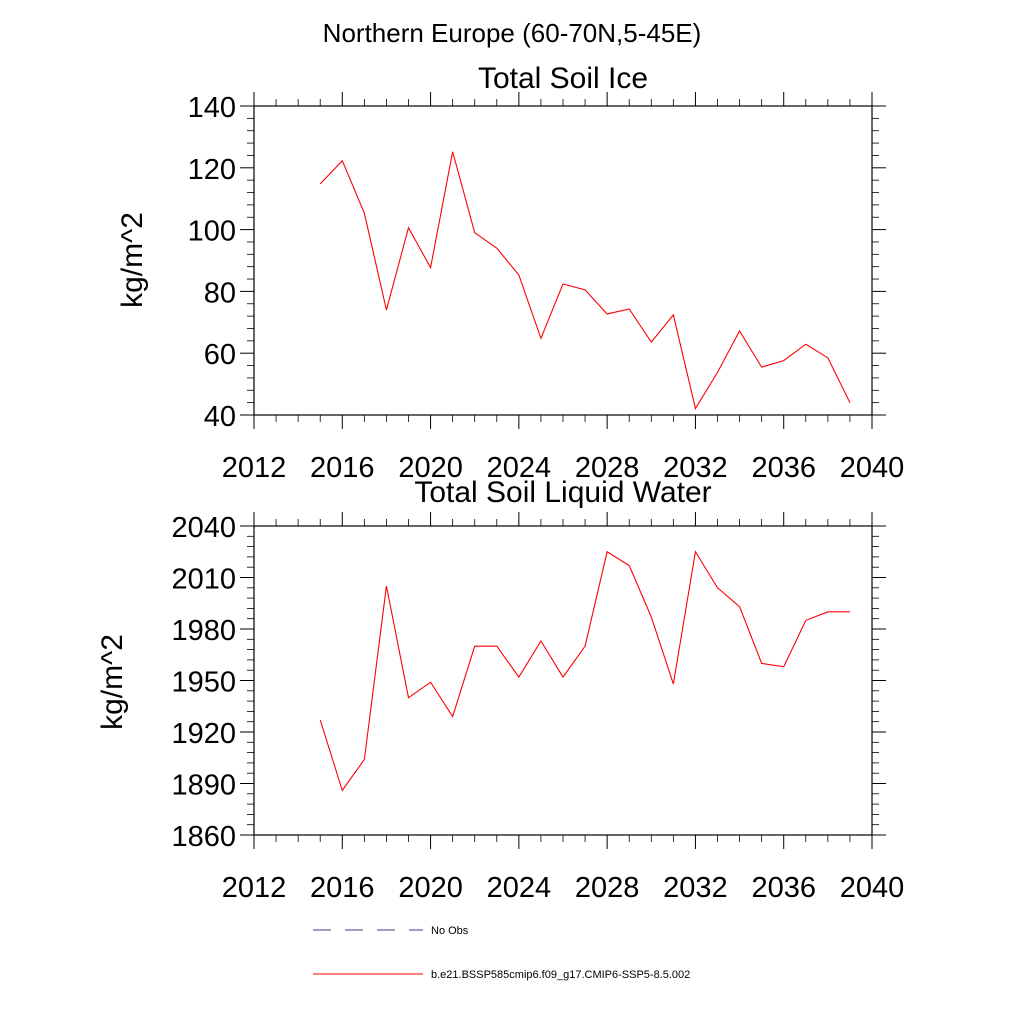 This screenshot has height=1029, width=1024. I want to click on y-tick-label: 2040, so click(203, 528).